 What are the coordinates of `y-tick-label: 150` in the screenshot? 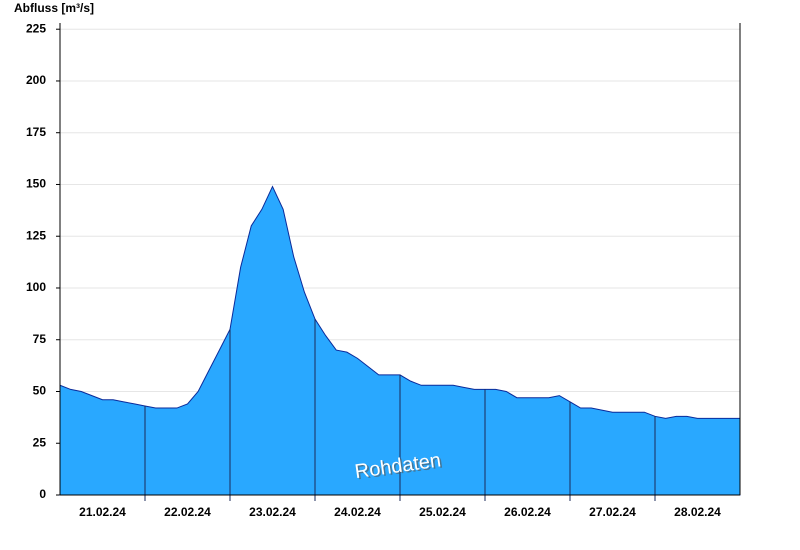 It's located at (36, 184).